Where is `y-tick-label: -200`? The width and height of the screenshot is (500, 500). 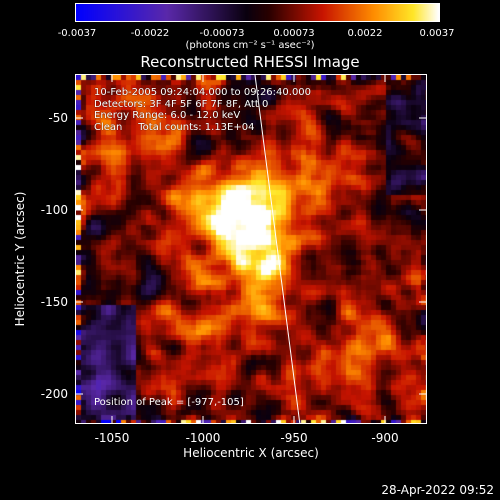 y-tick-label: -200 is located at coordinates (54, 394).